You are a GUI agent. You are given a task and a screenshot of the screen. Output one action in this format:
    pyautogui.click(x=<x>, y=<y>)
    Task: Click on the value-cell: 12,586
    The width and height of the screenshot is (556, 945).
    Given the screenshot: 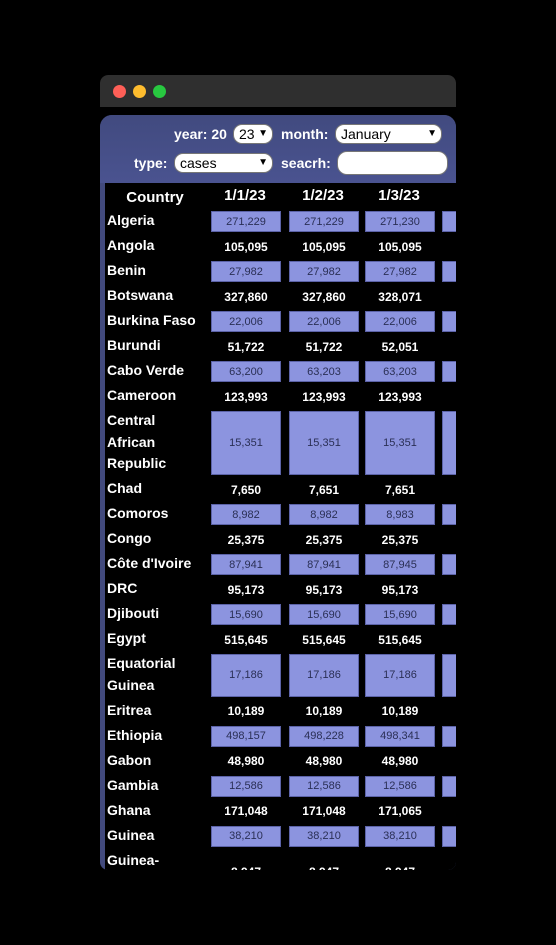 What is the action you would take?
    pyautogui.click(x=246, y=786)
    